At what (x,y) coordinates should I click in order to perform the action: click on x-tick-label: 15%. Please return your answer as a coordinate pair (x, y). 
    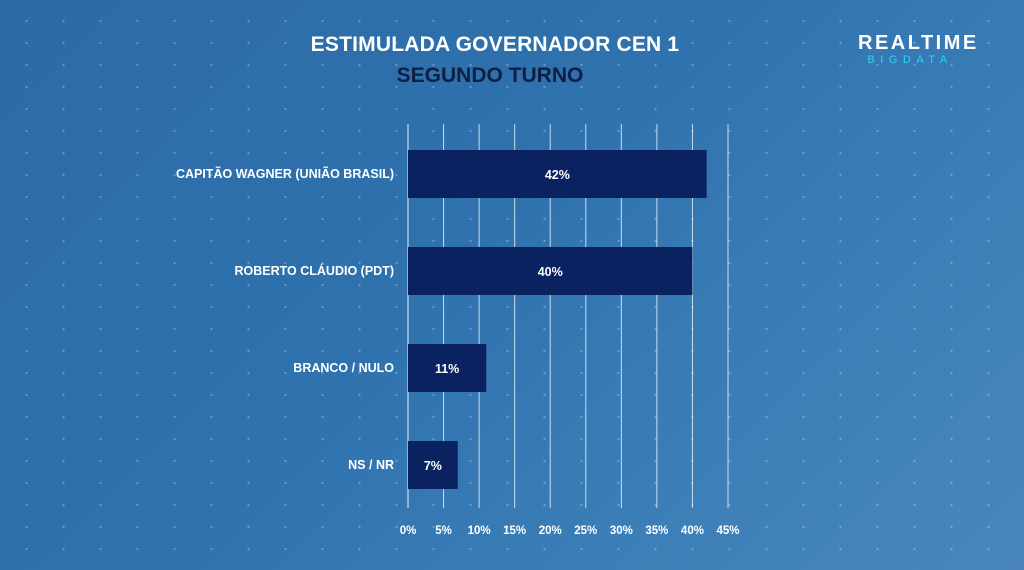
    Looking at the image, I should click on (514, 531).